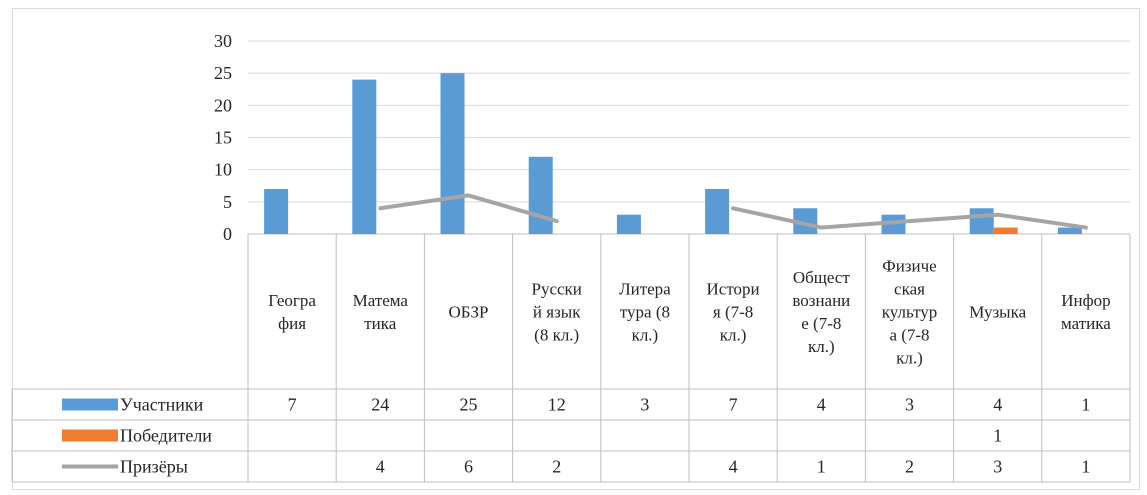 The width and height of the screenshot is (1147, 495). I want to click on data-label: 12, so click(557, 405).